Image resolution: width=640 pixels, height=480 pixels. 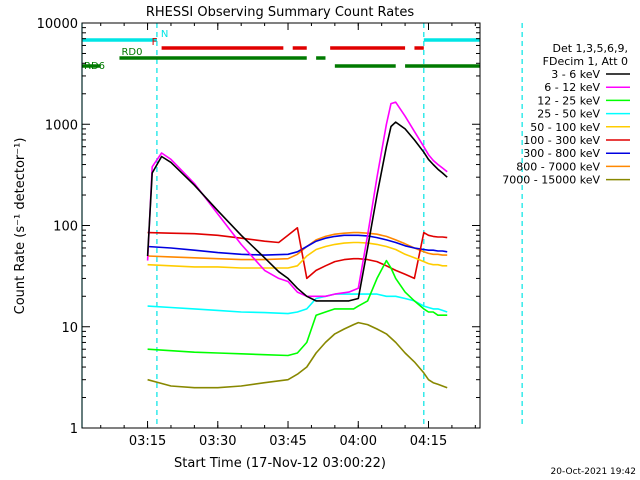 What do you see at coordinates (551, 180) in the screenshot?
I see `legend-label-8: 7000 - 15000 keV` at bounding box center [551, 180].